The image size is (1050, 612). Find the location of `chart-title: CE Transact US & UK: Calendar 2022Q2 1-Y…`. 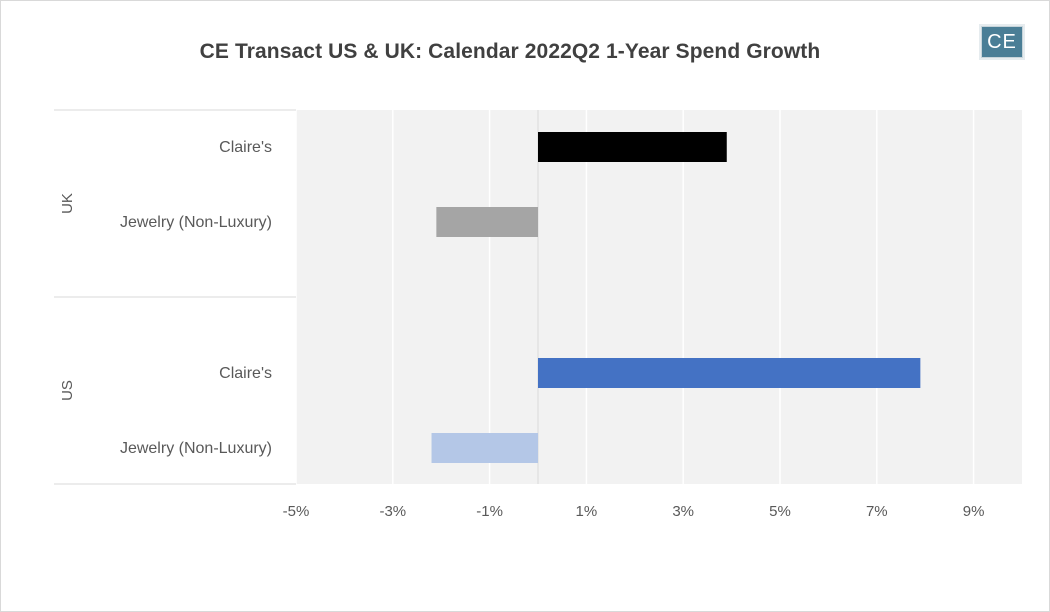

chart-title: CE Transact US & UK: Calendar 2022Q2 1-Y… is located at coordinates (510, 51).